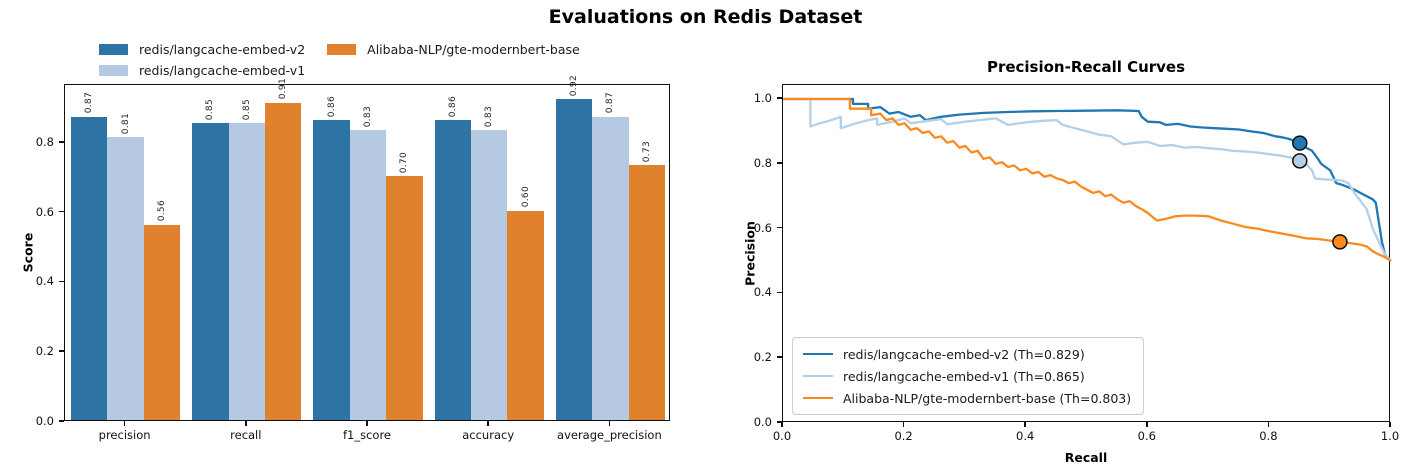  Describe the element at coordinates (903, 436) in the screenshot. I see `x-tick-label: 0.2` at that location.